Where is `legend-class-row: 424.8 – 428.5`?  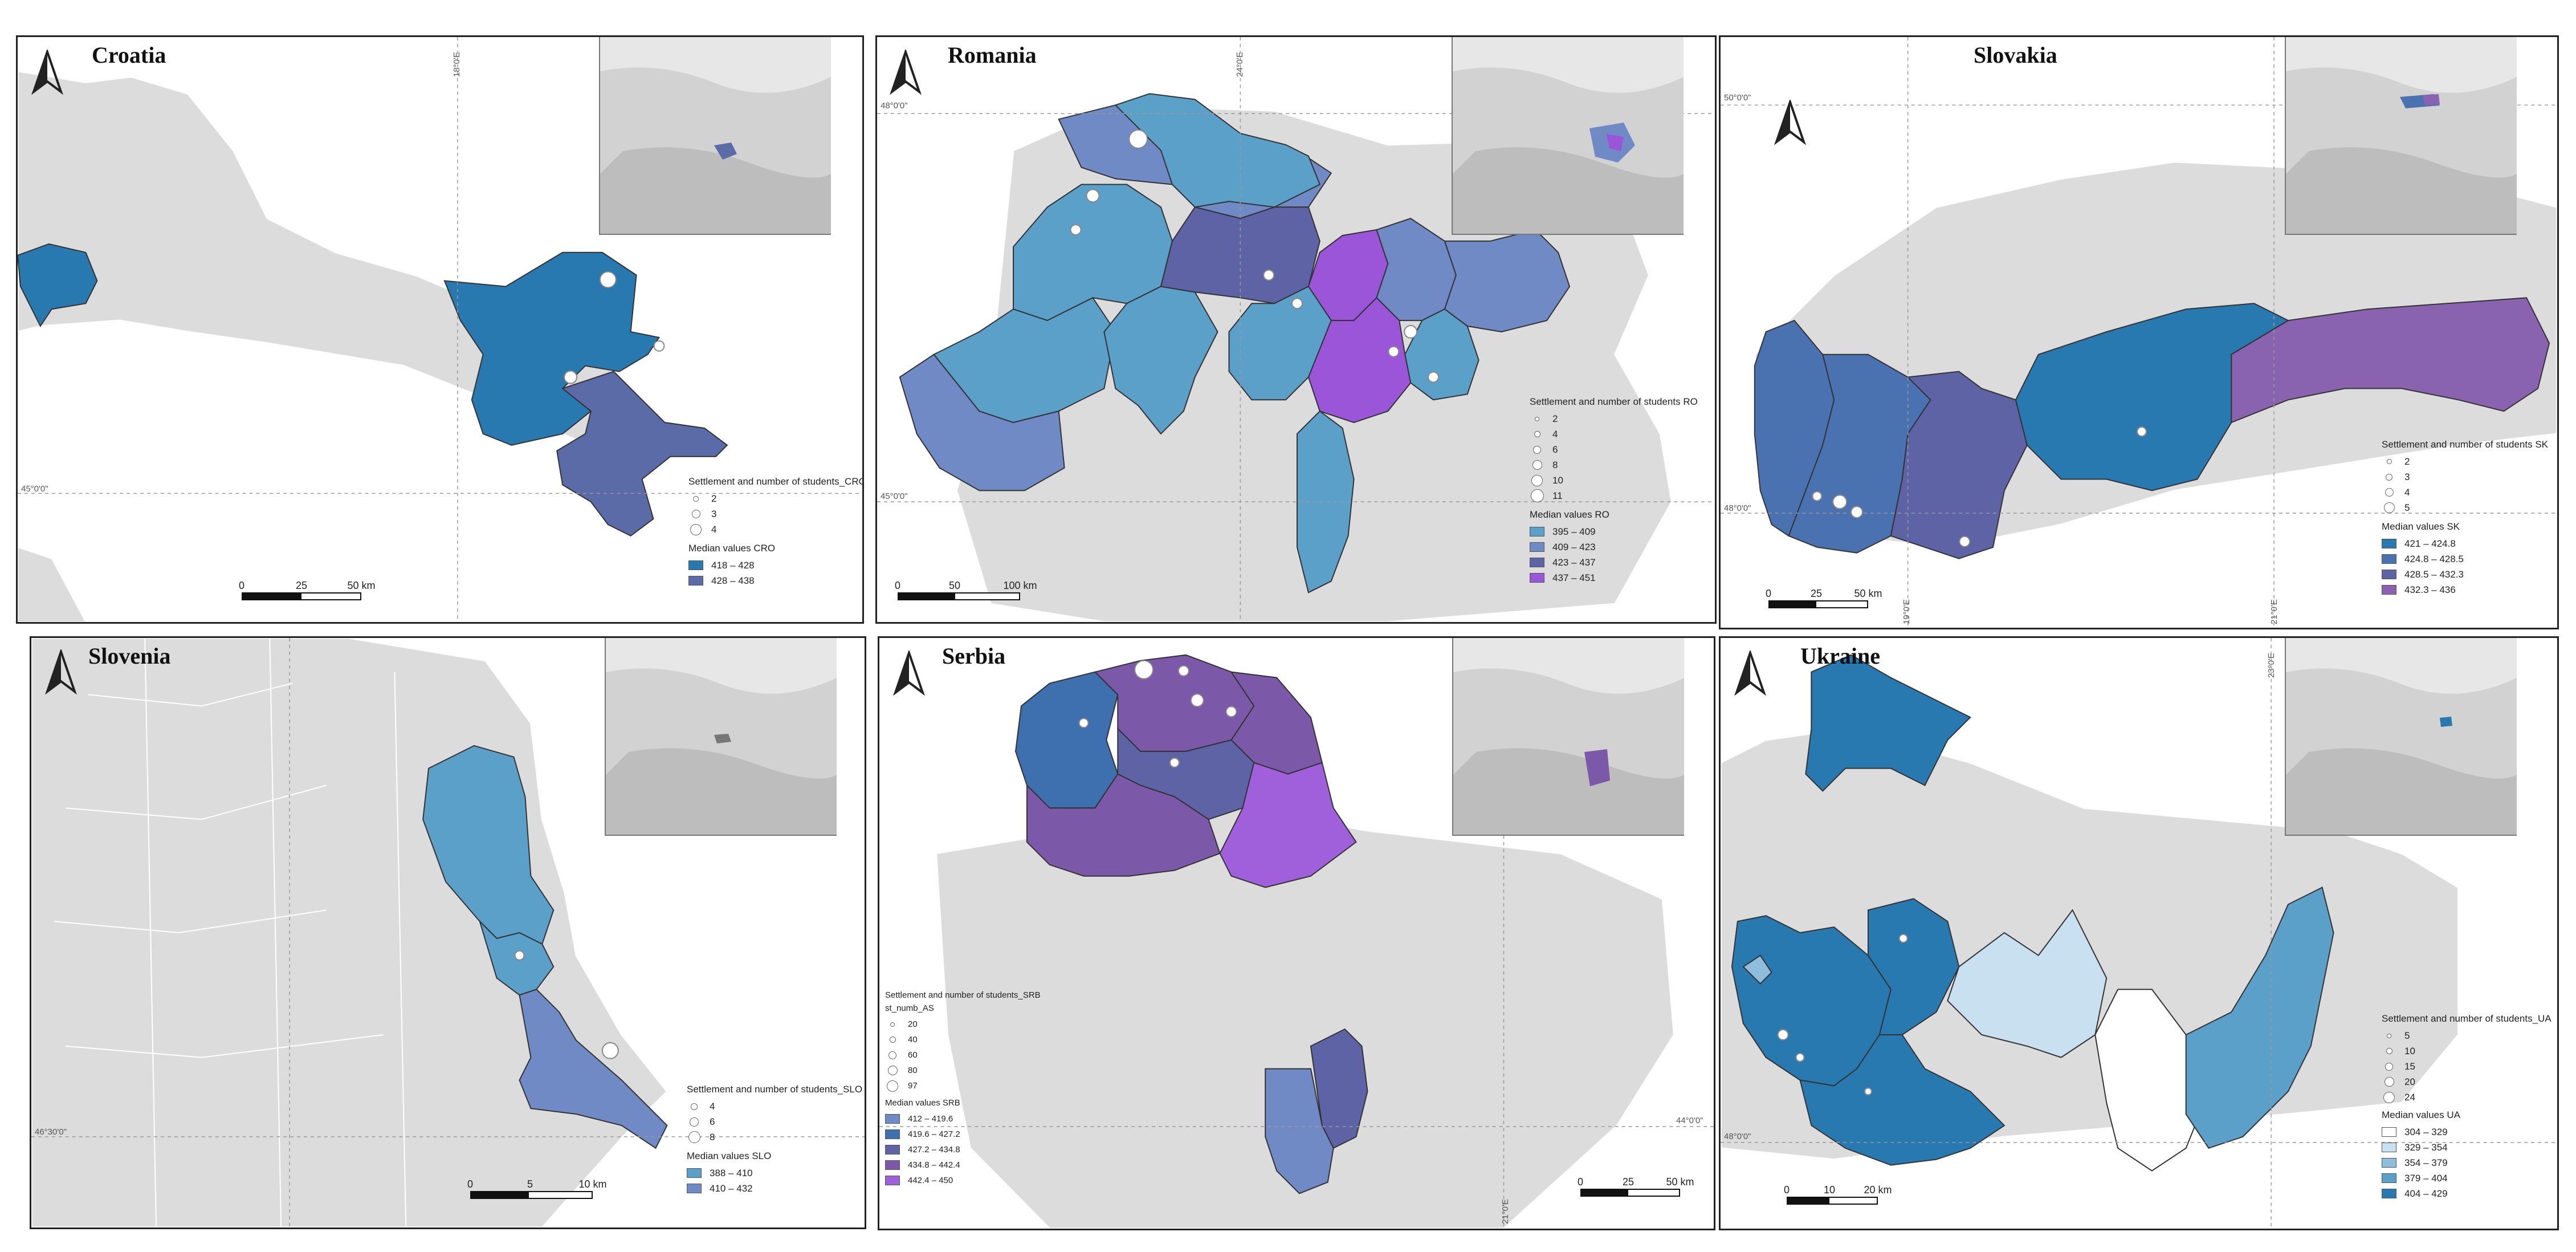
legend-class-row: 424.8 – 428.5 is located at coordinates (2465, 559).